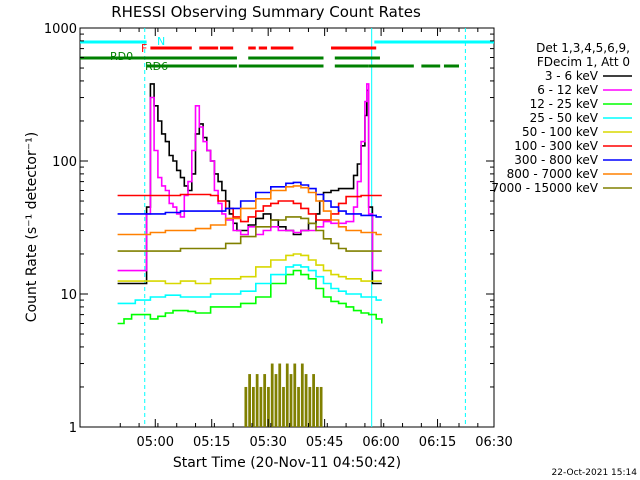 The width and height of the screenshot is (640, 480). Describe the element at coordinates (267, 442) in the screenshot. I see `x-tick-label-2: 05:30` at that location.